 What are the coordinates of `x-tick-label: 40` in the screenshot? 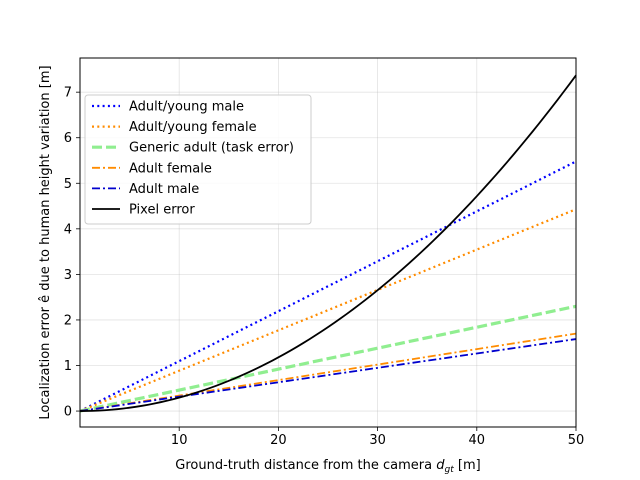 It's located at (477, 440).